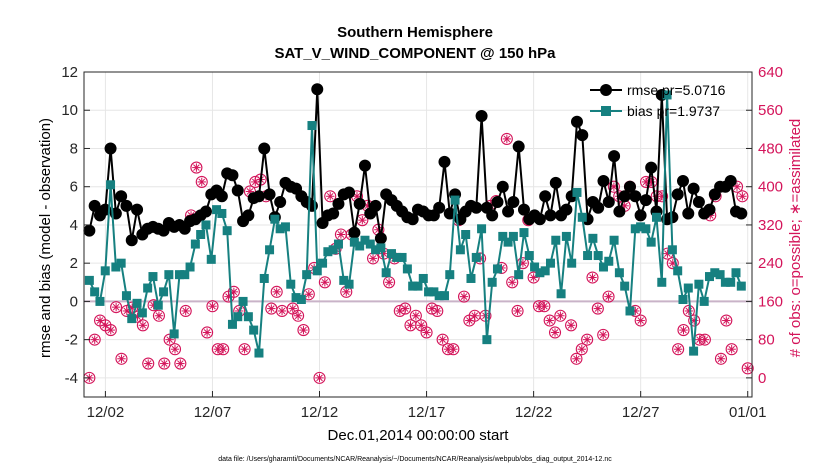 This screenshot has width=830, height=470. I want to click on y-tick-label: -2, so click(71, 340).